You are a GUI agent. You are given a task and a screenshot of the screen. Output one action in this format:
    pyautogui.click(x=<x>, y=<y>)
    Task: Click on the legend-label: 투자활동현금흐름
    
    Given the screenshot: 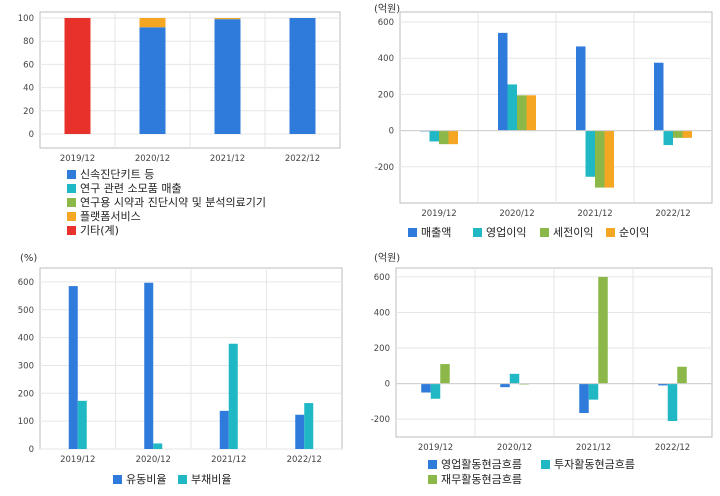 What is the action you would take?
    pyautogui.click(x=594, y=464)
    